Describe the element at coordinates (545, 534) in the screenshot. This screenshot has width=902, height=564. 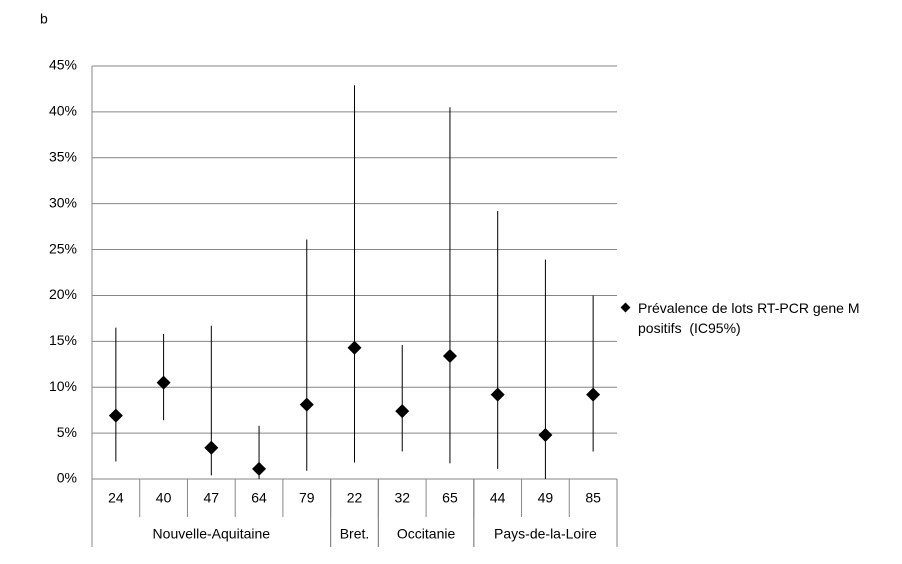
I see `group-label: Pays-de-la-Loire` at that location.